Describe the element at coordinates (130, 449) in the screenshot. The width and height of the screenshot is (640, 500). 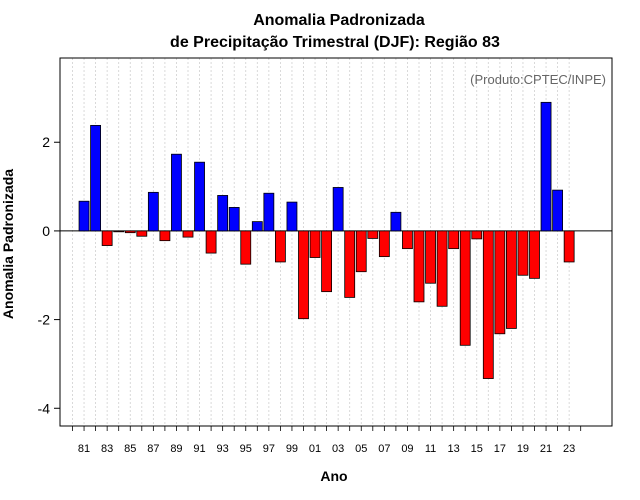
I see `x-tick-label: 85` at that location.